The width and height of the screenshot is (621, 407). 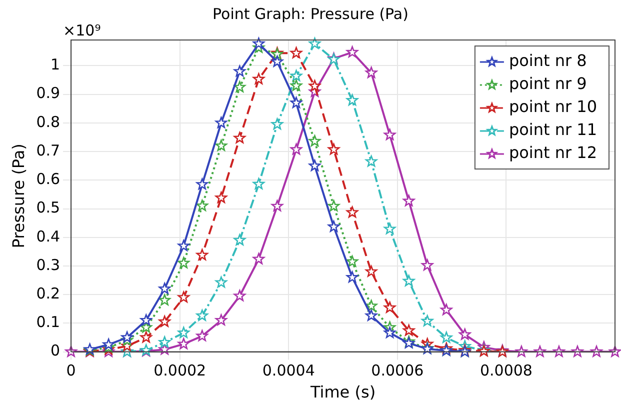 What do you see at coordinates (506, 371) in the screenshot?
I see `x-tick-label: 0.0008` at bounding box center [506, 371].